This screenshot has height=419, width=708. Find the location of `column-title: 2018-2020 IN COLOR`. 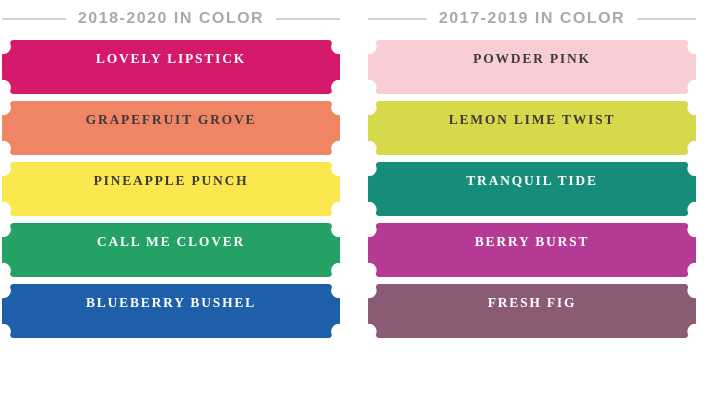

column-title: 2018-2020 IN COLOR is located at coordinates (171, 18).